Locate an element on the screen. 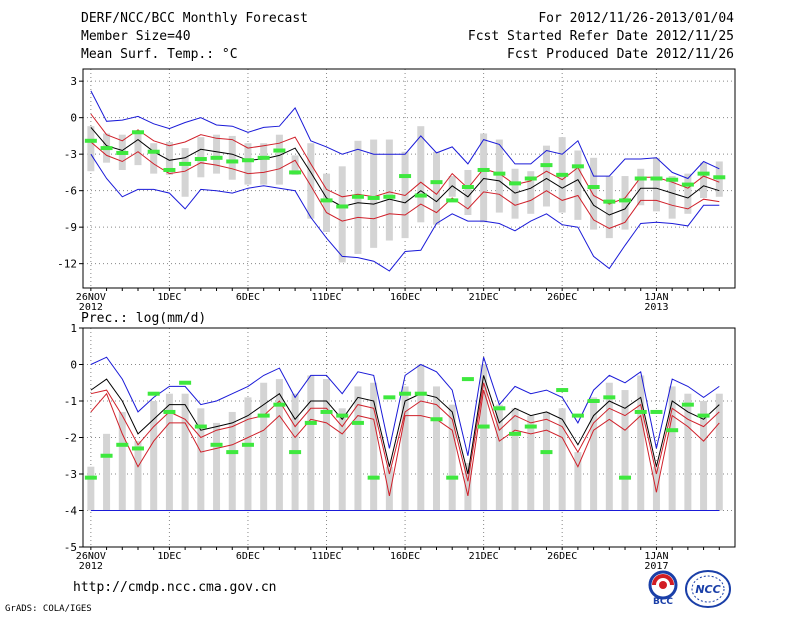  started-date: Fcst Started Refer Date 2012/11/25 is located at coordinates (600, 36).